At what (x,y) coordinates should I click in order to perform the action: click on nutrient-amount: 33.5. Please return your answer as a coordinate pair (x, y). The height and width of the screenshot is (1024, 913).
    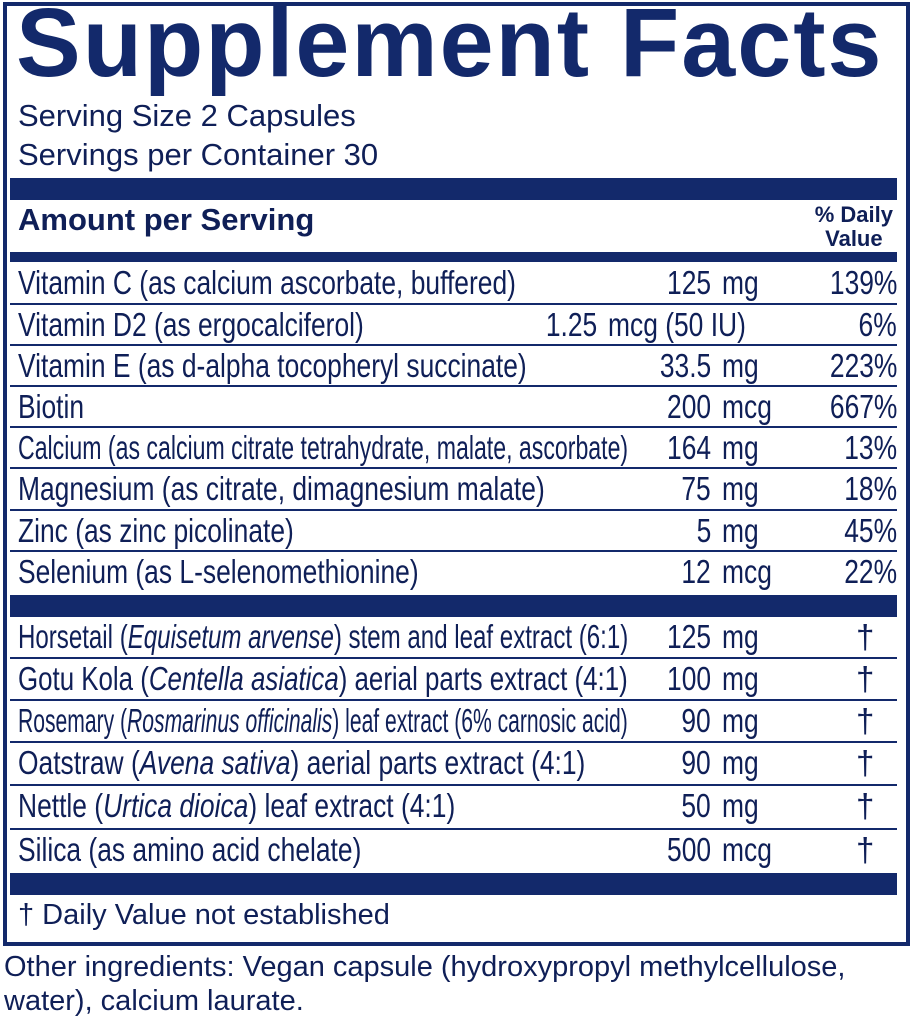
    Looking at the image, I should click on (685, 365).